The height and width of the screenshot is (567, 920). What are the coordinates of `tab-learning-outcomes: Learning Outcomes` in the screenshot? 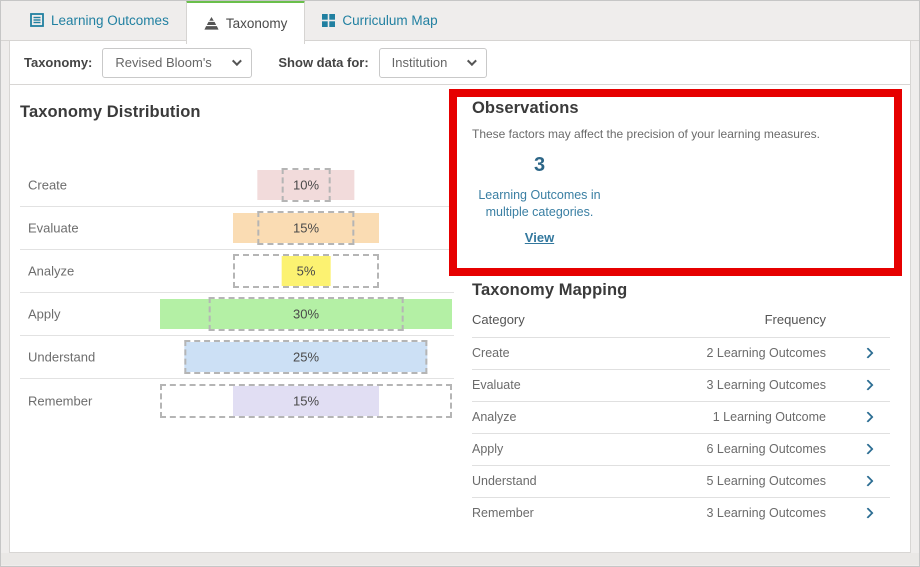 It's located at (99, 20).